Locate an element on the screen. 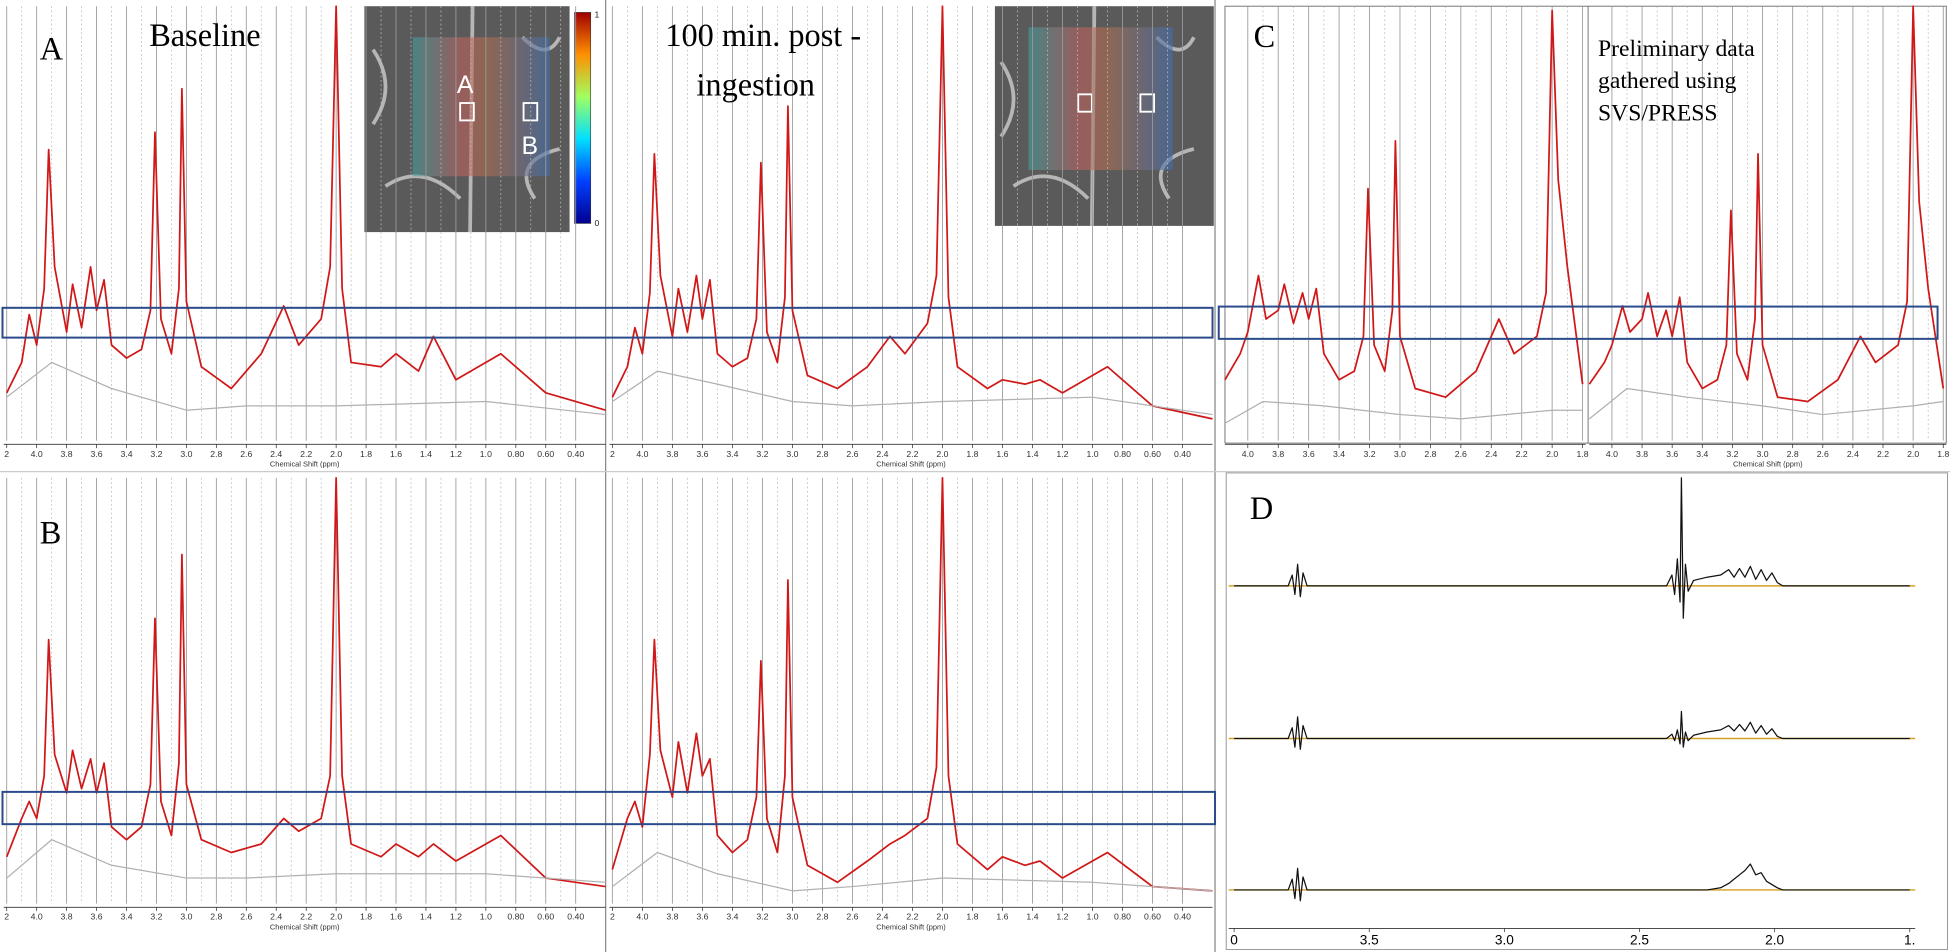  inset-image is located at coordinates (1104, 116).